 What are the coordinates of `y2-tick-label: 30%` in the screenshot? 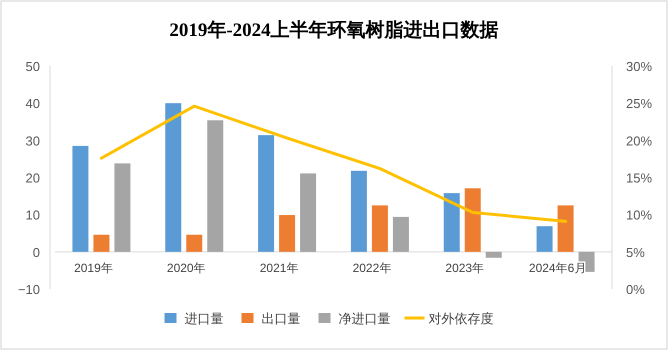 It's located at (639, 66).